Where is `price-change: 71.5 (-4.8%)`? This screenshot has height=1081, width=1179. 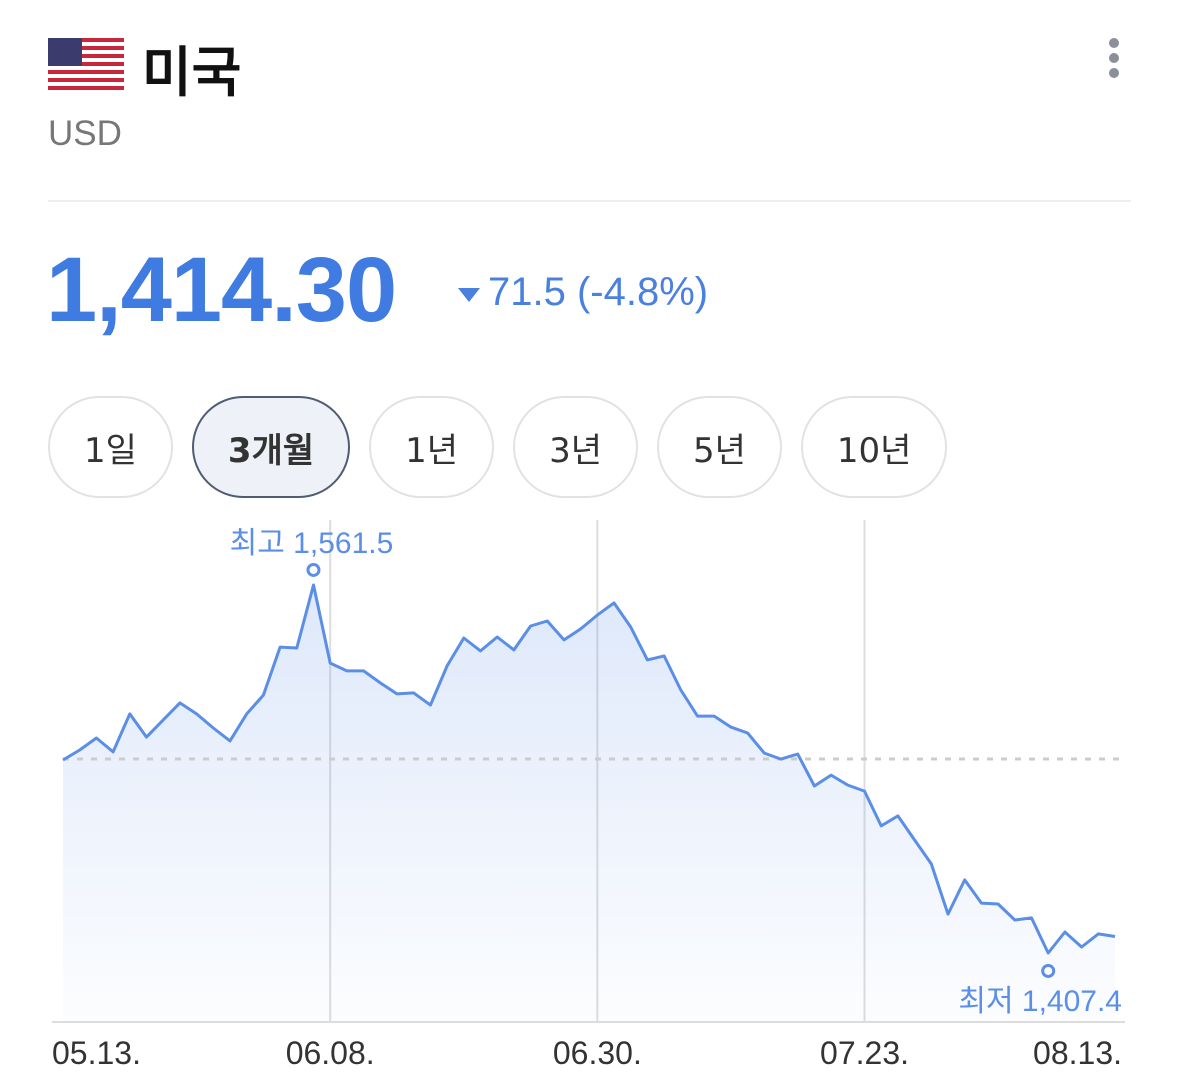 price-change: 71.5 (-4.8%) is located at coordinates (598, 292).